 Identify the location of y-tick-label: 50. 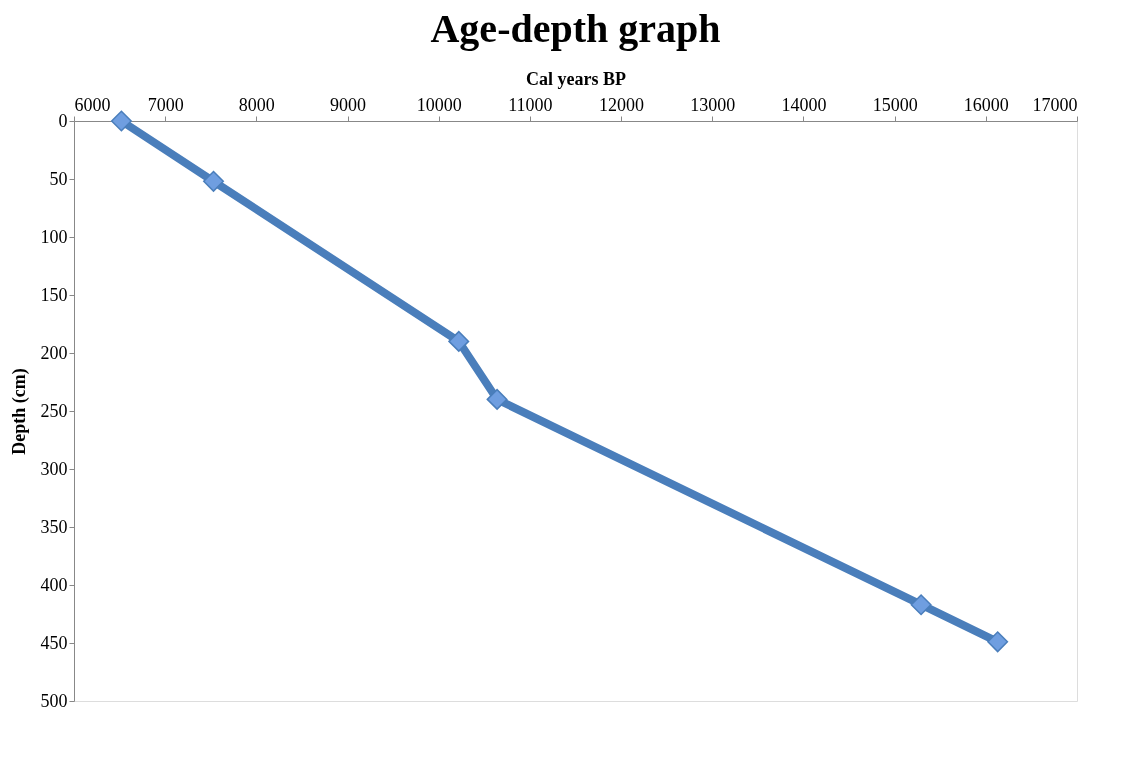
(58, 178).